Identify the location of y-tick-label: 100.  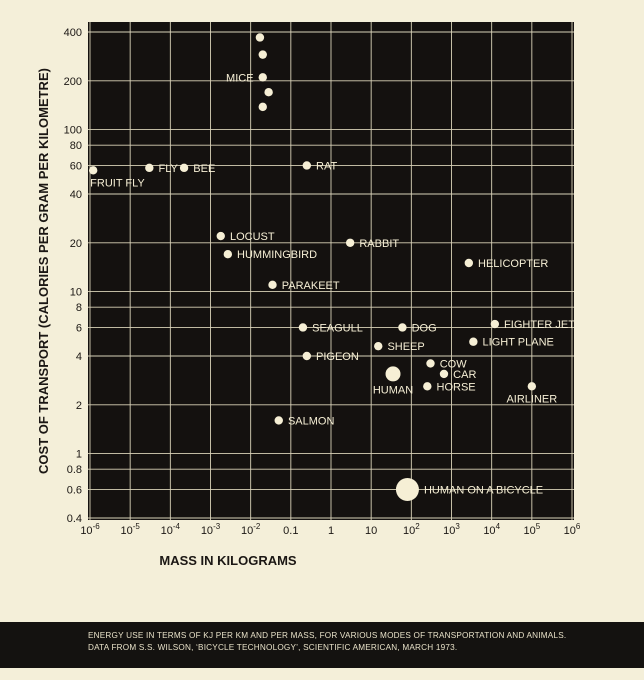
(73, 131).